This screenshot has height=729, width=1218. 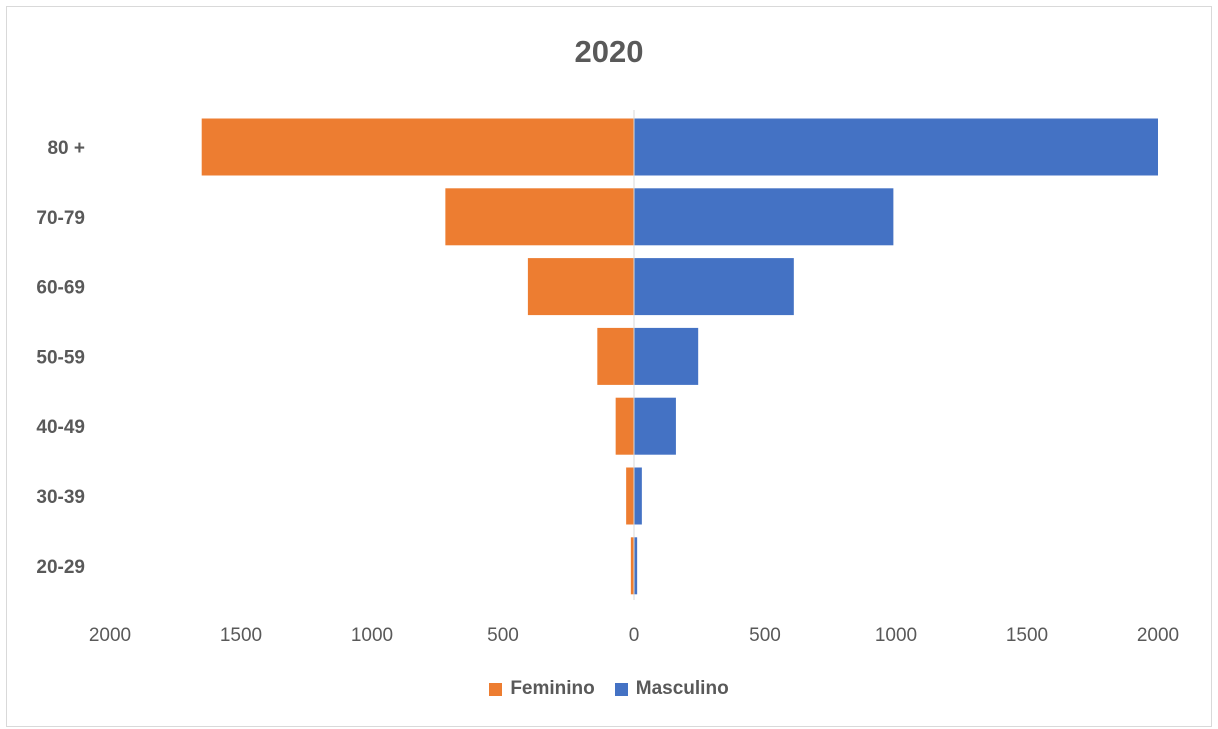 What do you see at coordinates (66, 148) in the screenshot?
I see `category-label: 80 +` at bounding box center [66, 148].